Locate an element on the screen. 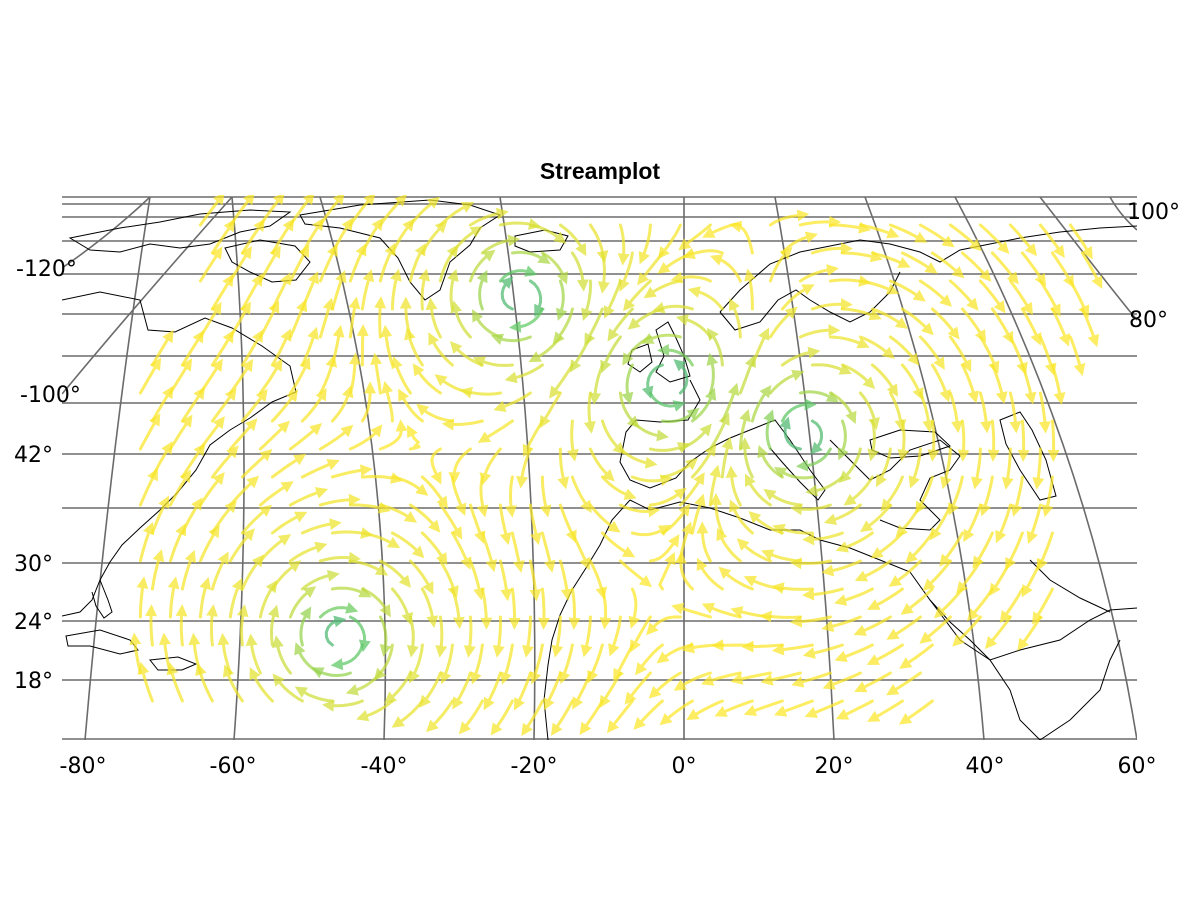  longitude-tick-labels: -80° -60° -40° -20° 0° 20° 40° 60° is located at coordinates (608, 766).